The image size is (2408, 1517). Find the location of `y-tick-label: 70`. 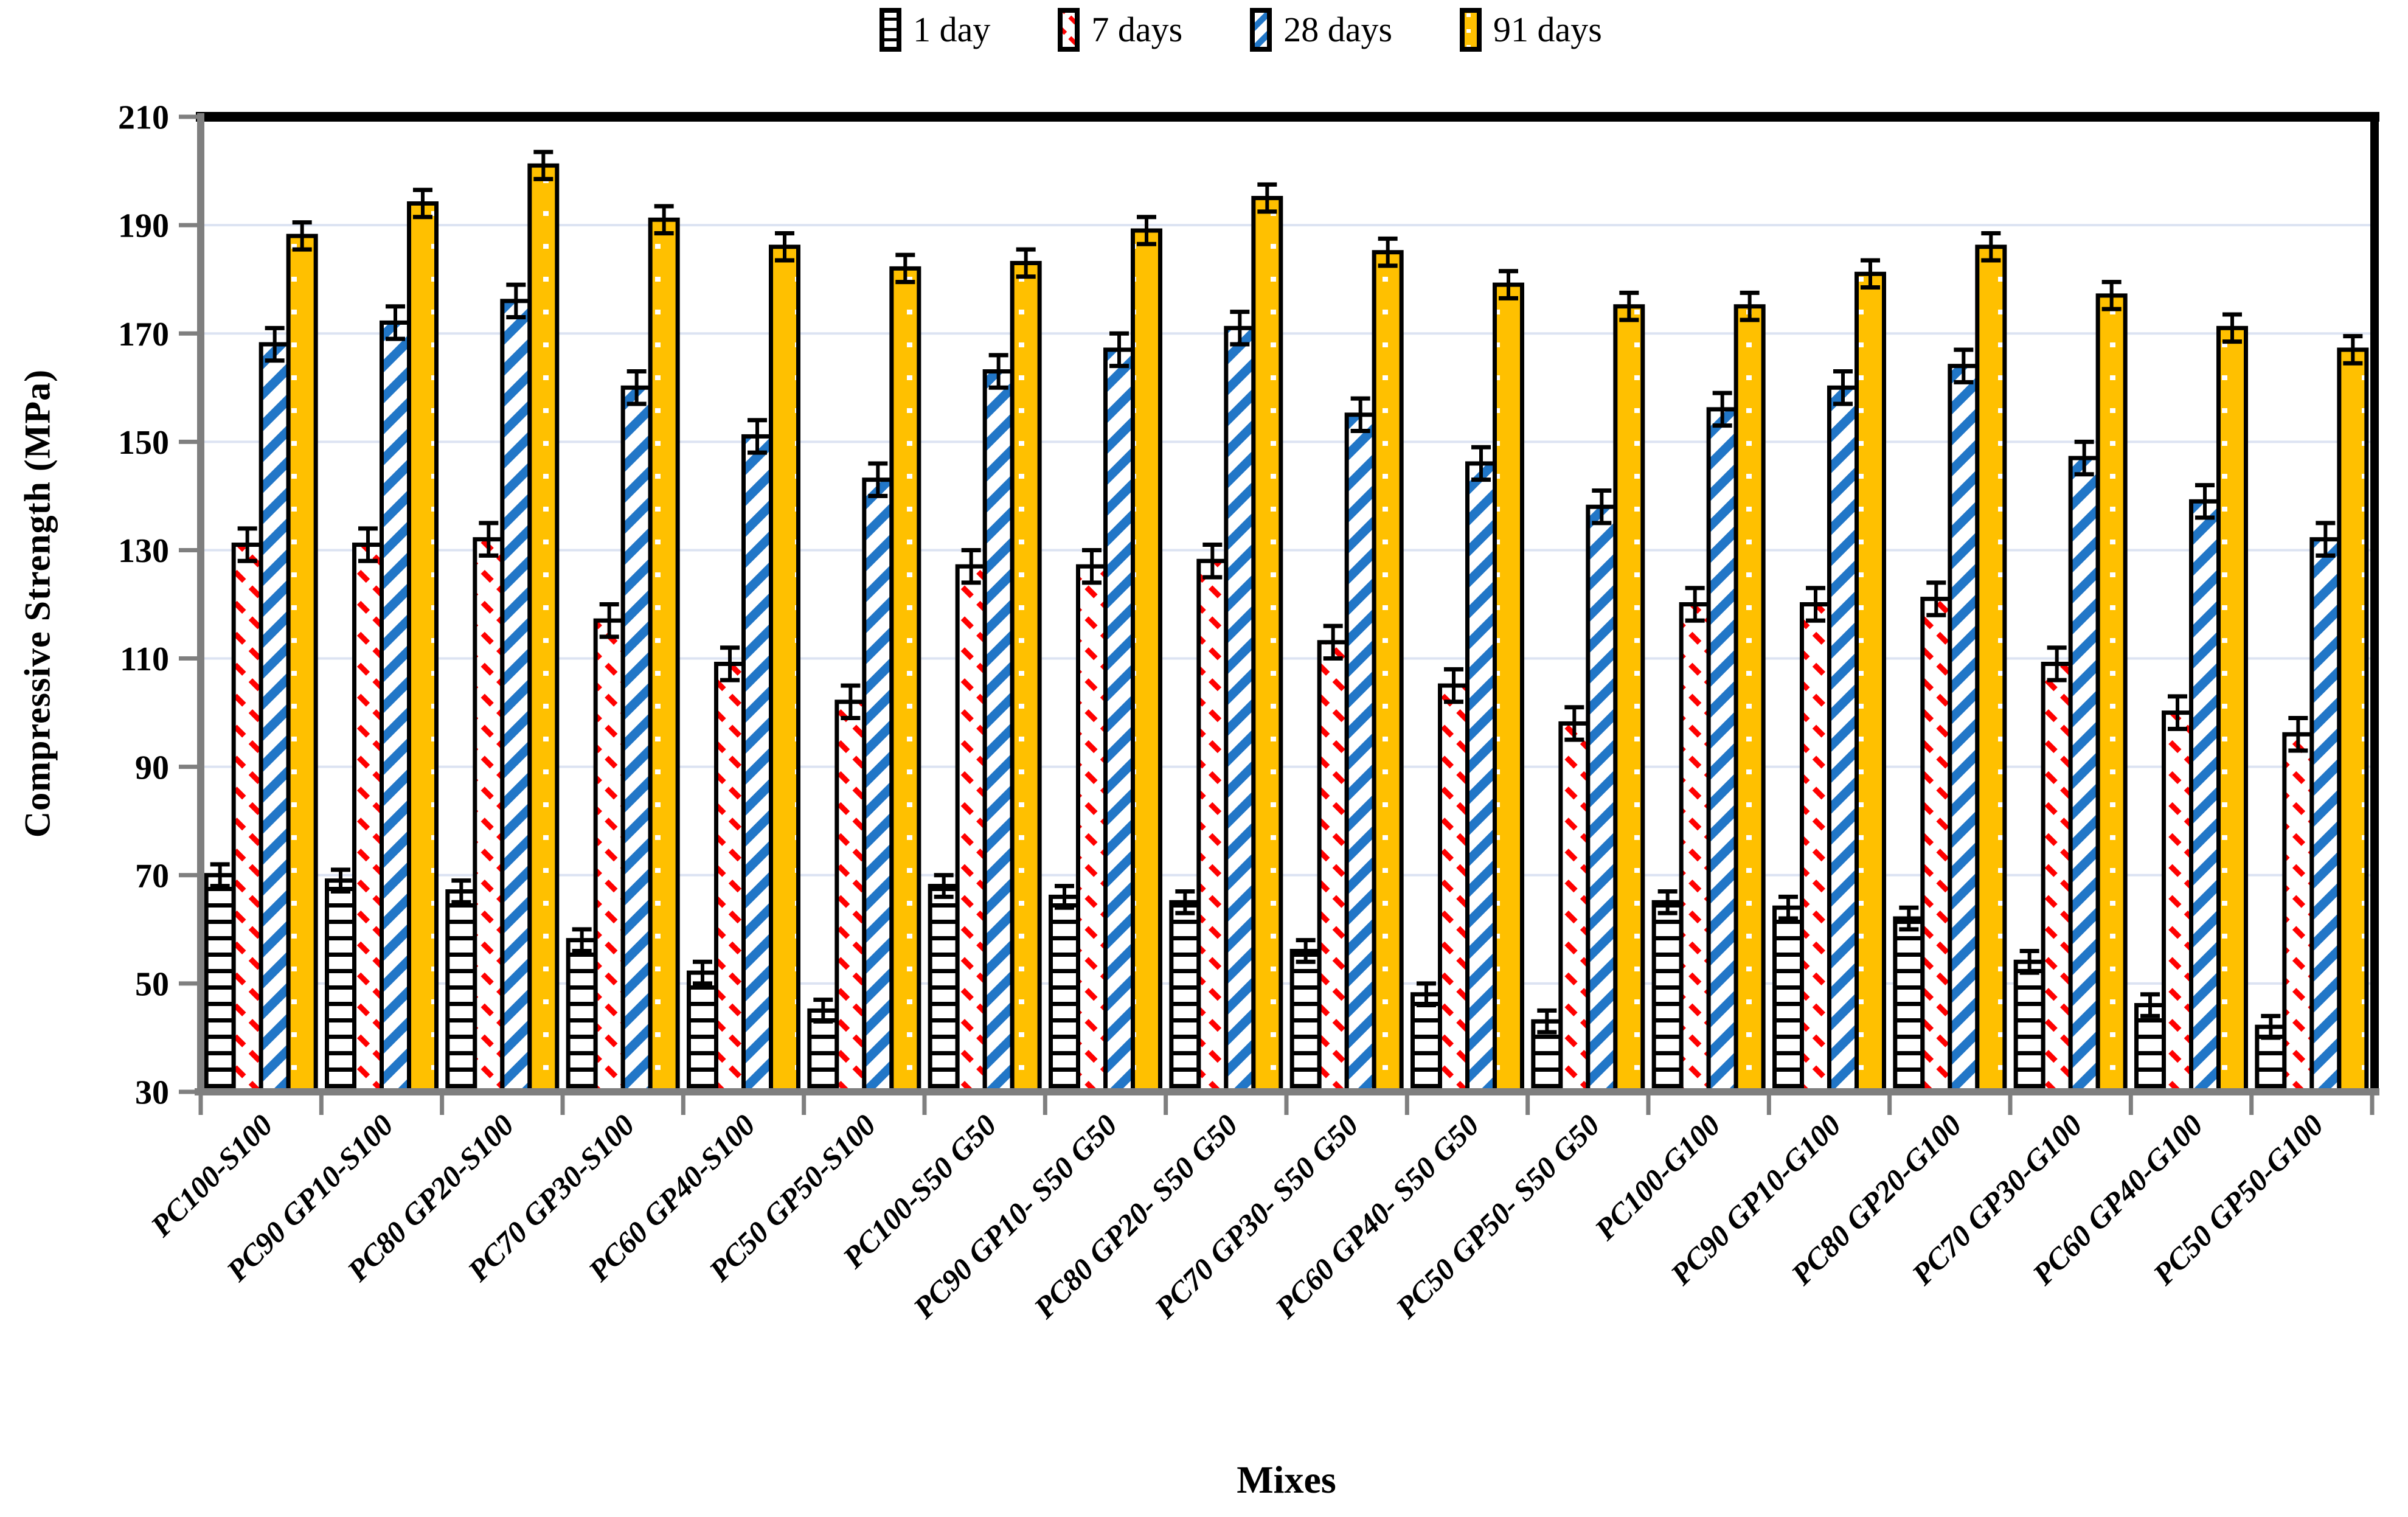

y-tick-label: 70 is located at coordinates (152, 876).